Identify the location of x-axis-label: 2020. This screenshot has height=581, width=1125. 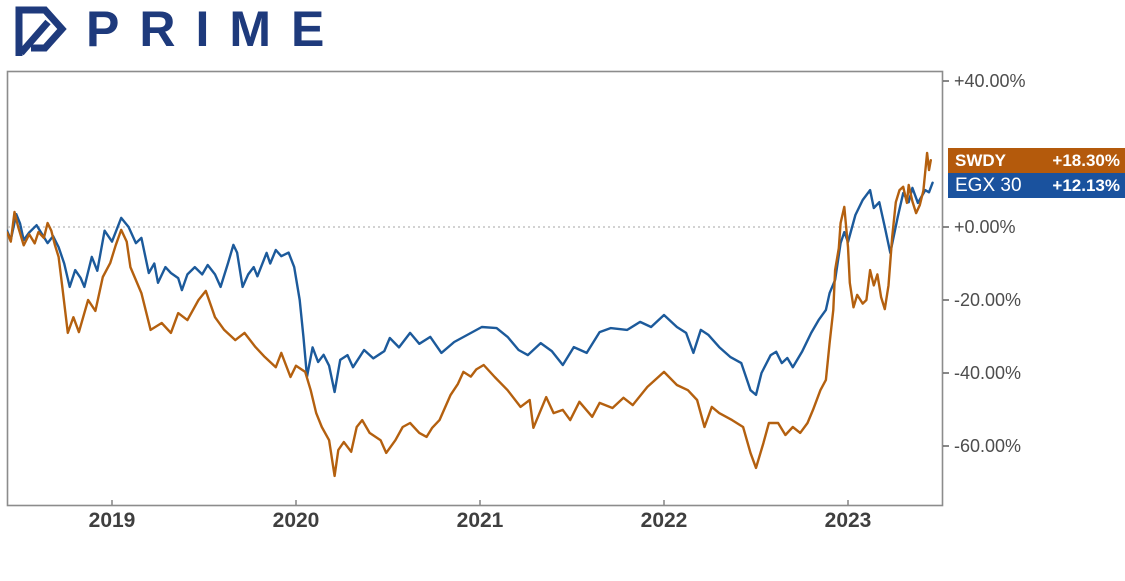
(296, 520).